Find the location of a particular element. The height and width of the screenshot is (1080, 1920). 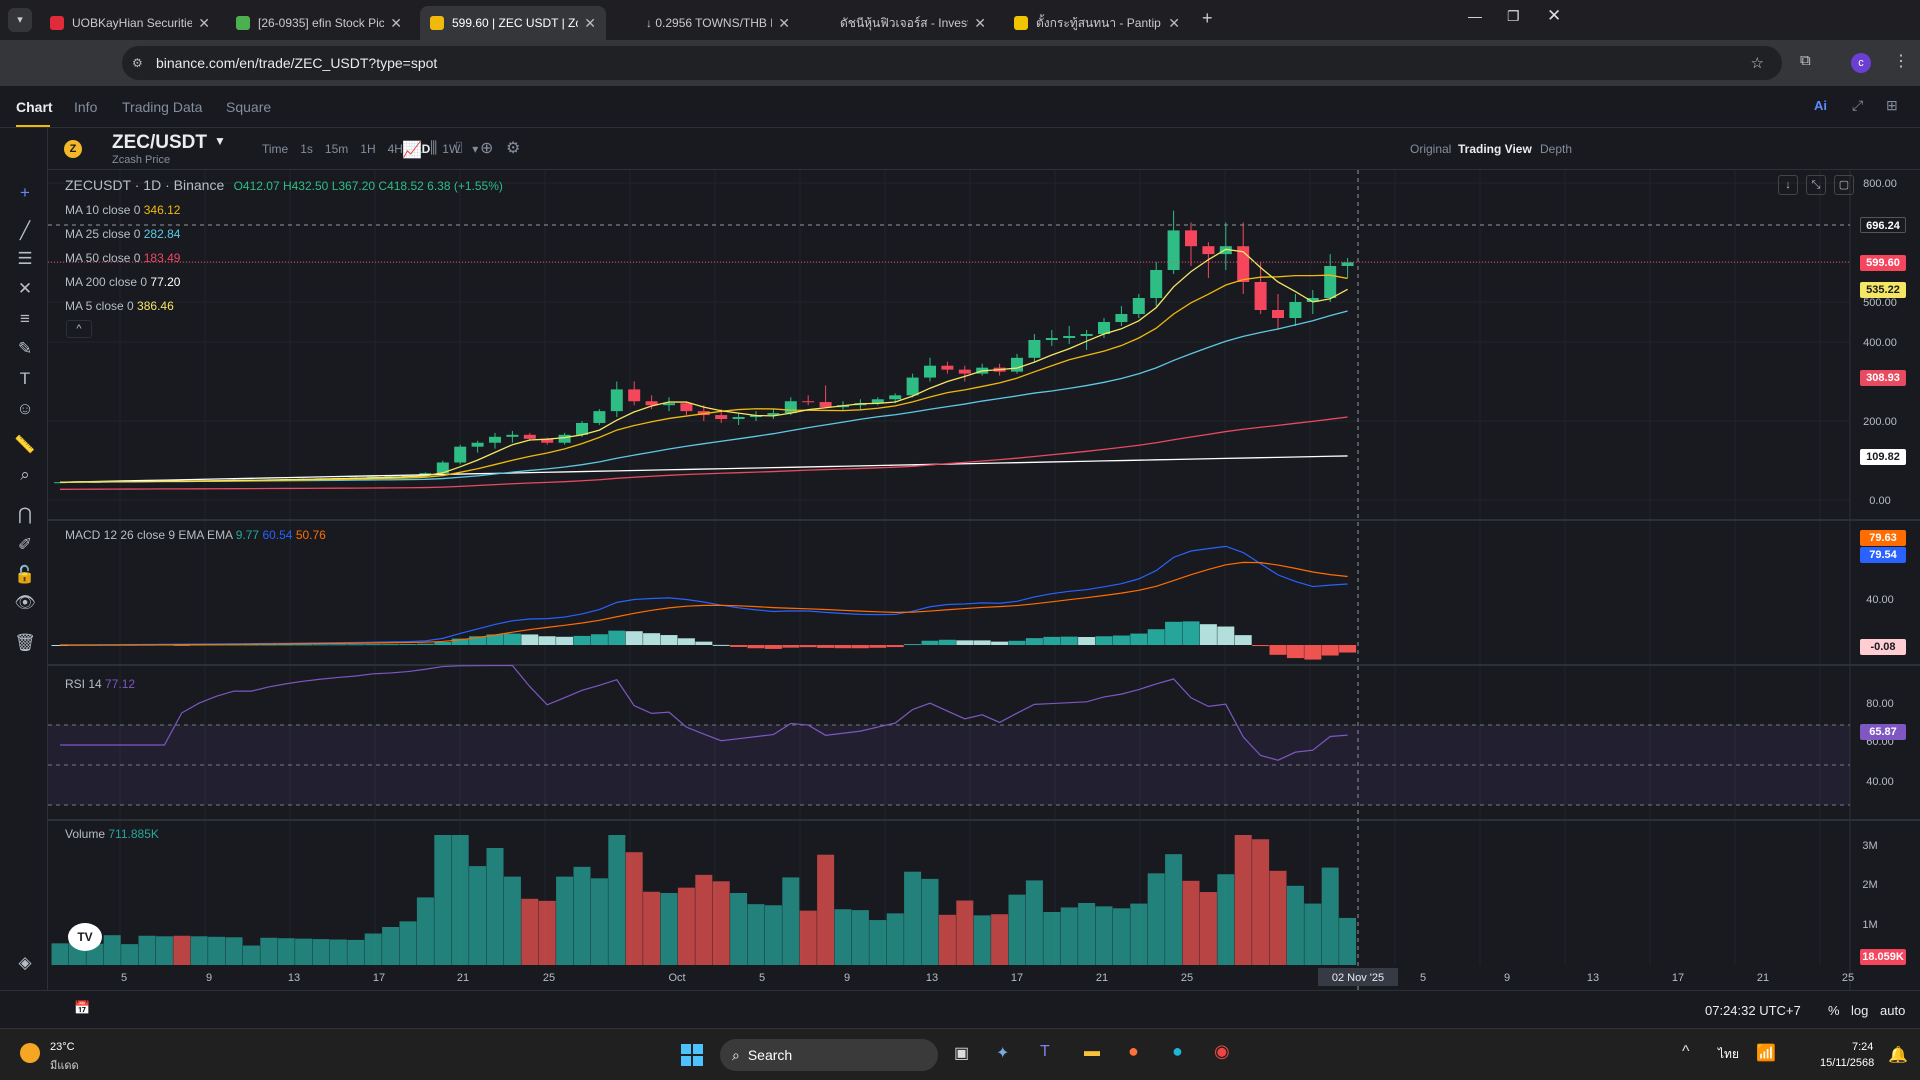

chart-type-icon: 📈 is located at coordinates (412, 150).